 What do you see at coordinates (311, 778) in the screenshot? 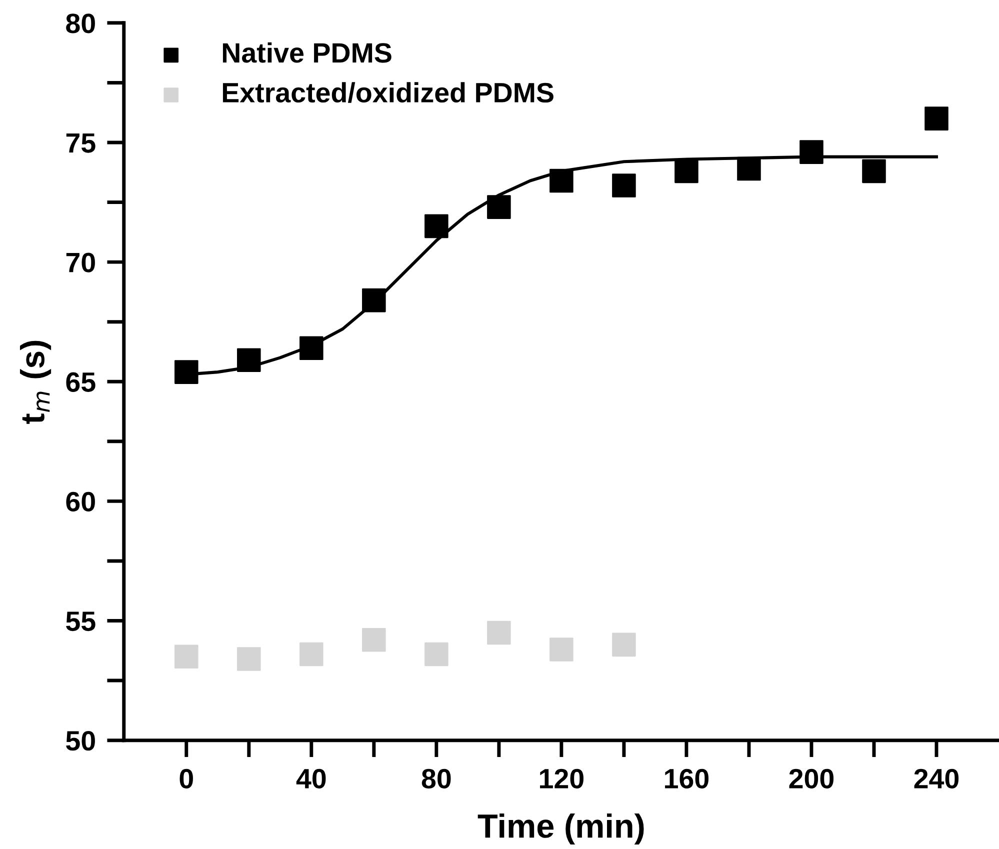
I see `x-tick-label: 40` at bounding box center [311, 778].